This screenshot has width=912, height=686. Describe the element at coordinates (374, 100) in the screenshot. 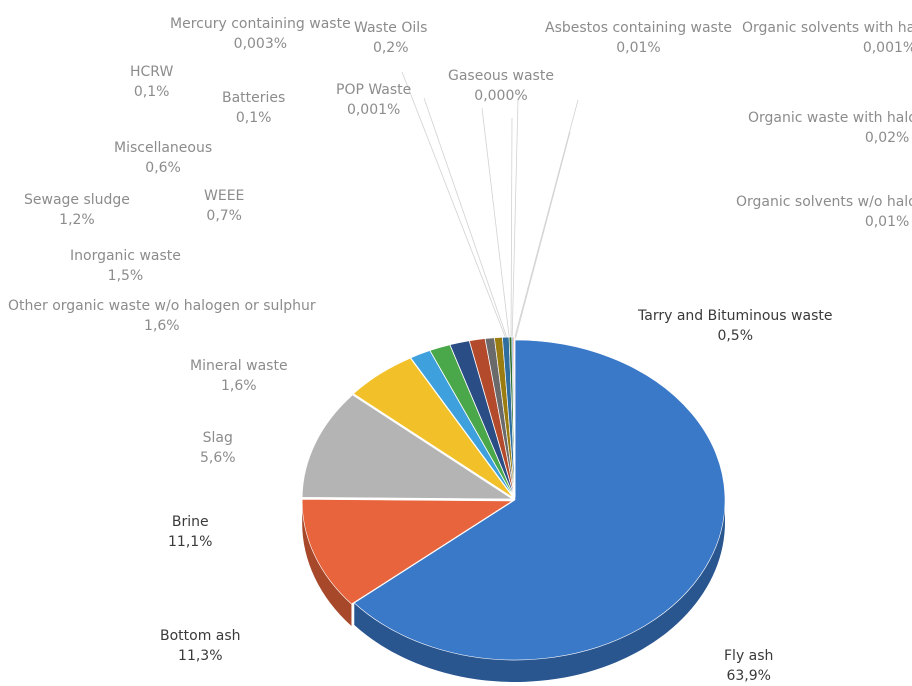

I see `label-pop-waste: POP Waste 0,001%` at that location.